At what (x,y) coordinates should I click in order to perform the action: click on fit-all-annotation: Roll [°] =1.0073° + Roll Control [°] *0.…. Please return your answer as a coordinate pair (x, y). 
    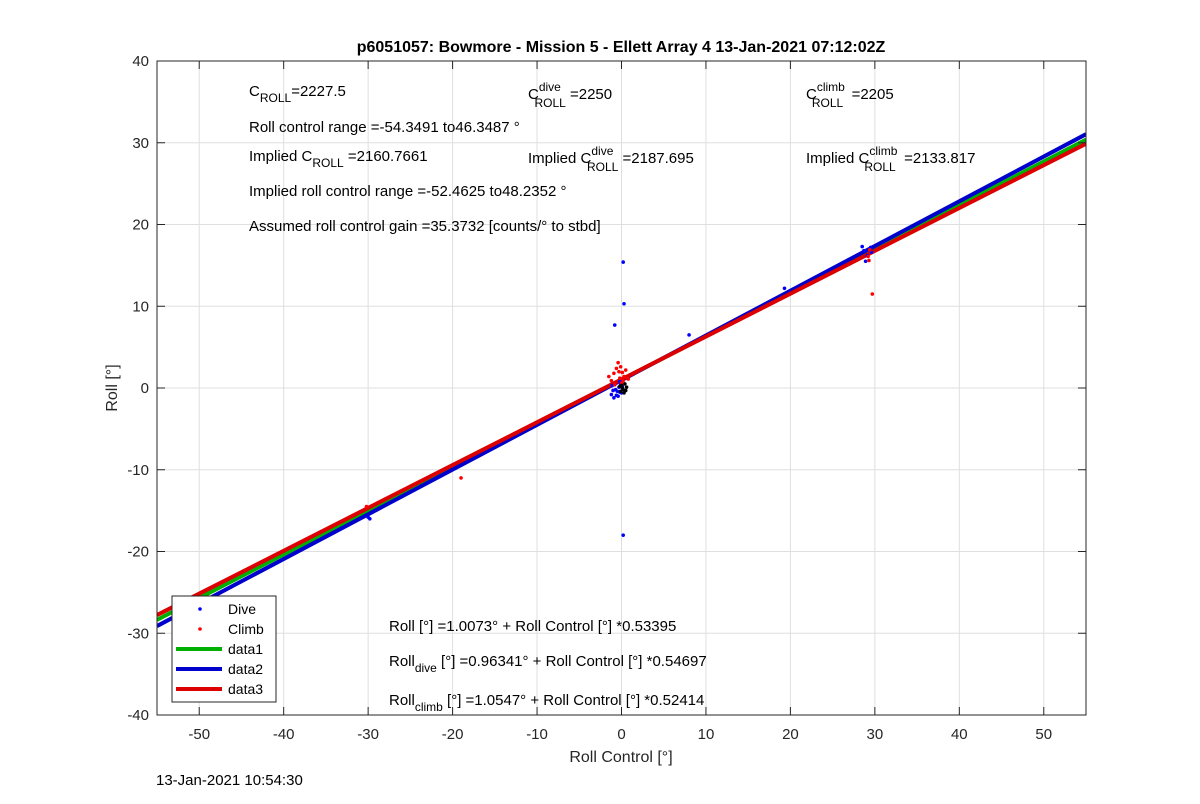
    Looking at the image, I should click on (532, 626).